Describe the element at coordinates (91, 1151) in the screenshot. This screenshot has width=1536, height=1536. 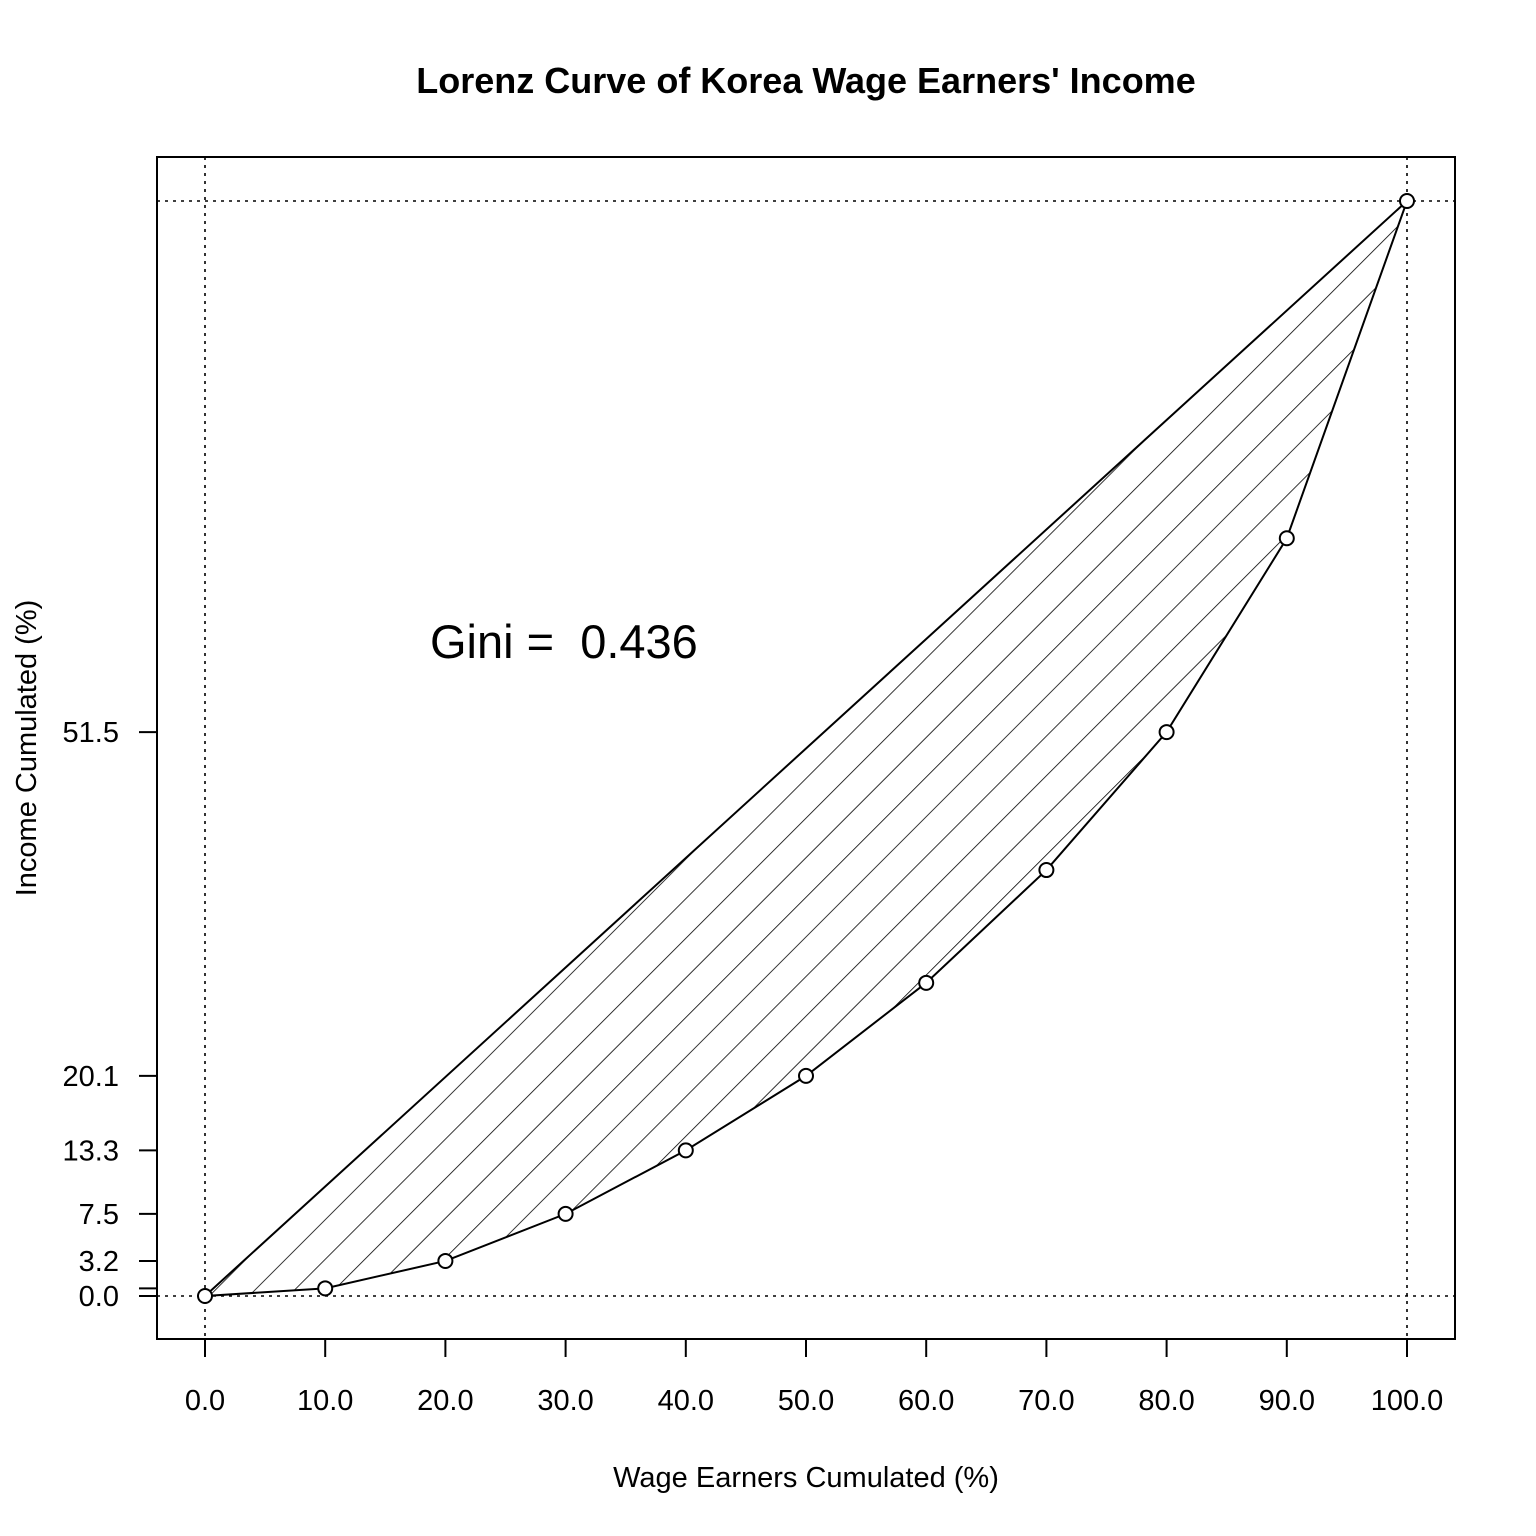
I see `y-tick-label: 13.3` at that location.